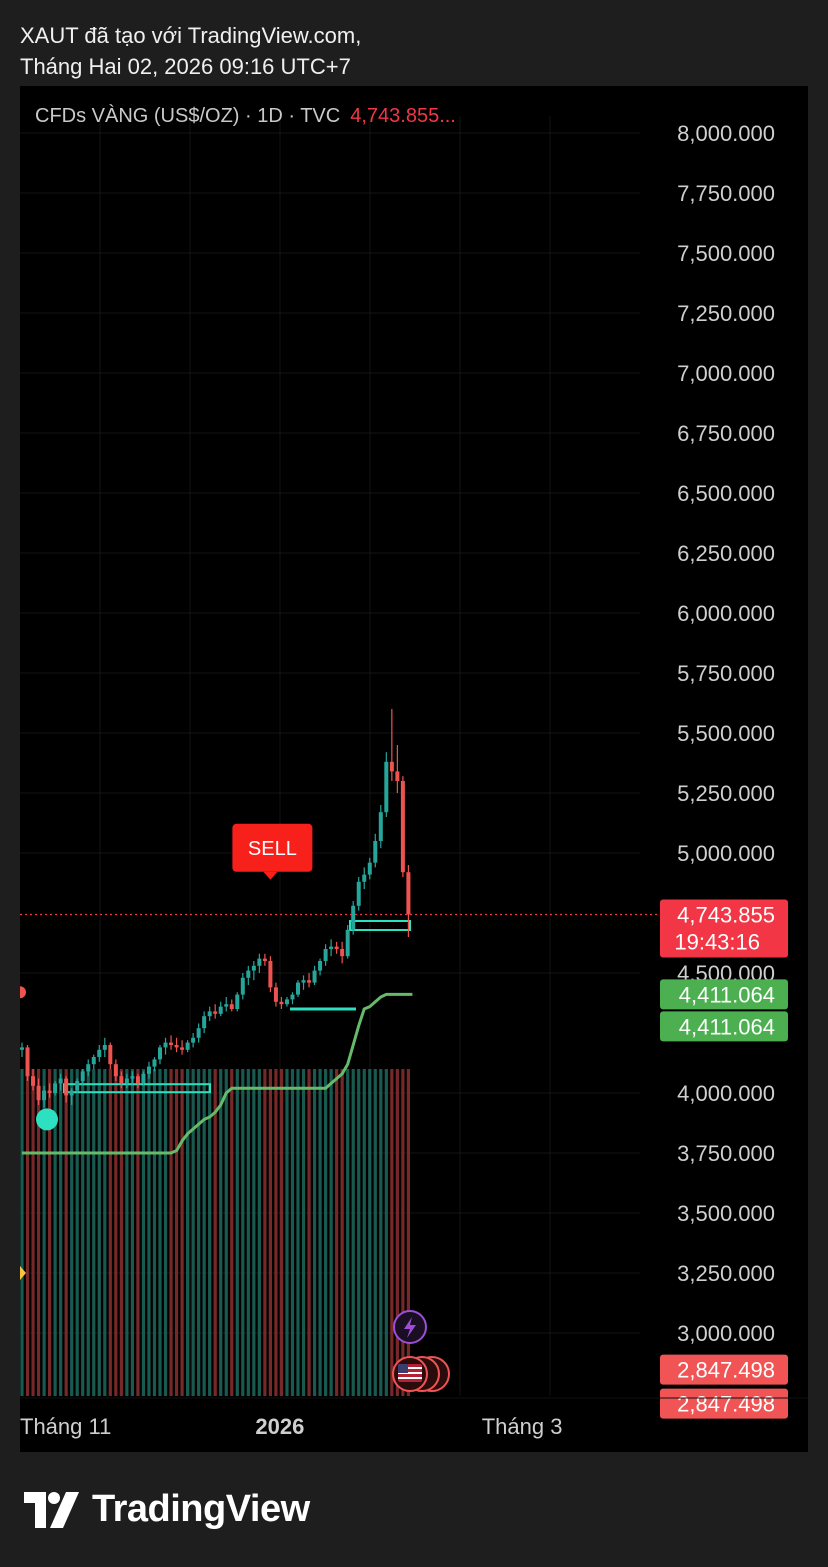  Describe the element at coordinates (726, 133) in the screenshot. I see `y-tick-label: 8,000.000` at that location.